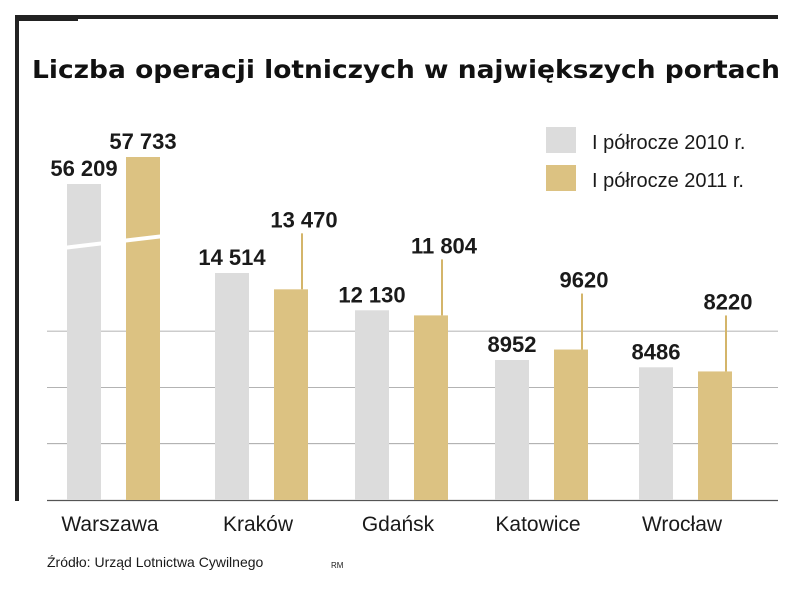 This screenshot has width=805, height=594. Describe the element at coordinates (83, 168) in the screenshot. I see `value-label-2010-0: 56 209` at that location.